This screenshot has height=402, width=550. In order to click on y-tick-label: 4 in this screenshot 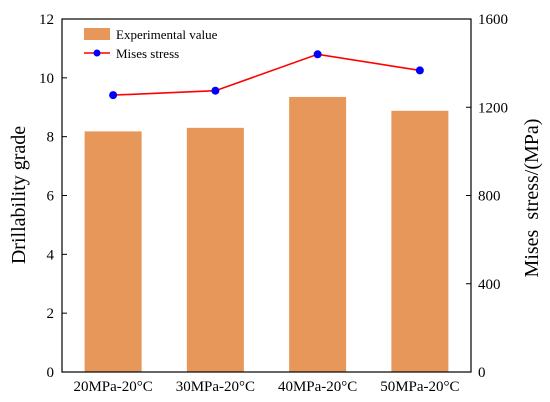, I will do `click(51, 255)`.